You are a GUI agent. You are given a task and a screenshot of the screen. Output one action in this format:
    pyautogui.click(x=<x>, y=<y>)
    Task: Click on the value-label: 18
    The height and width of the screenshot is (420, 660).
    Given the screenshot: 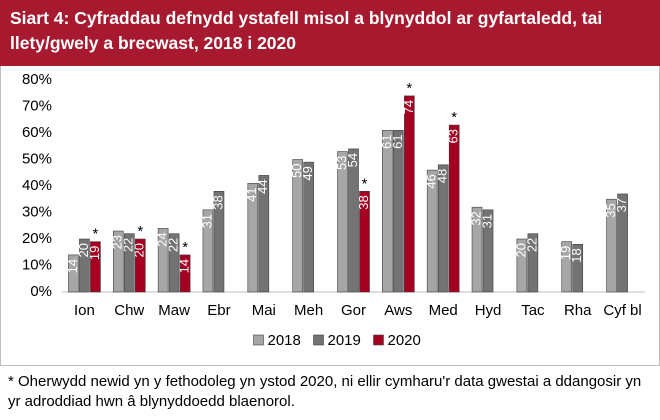 What is the action you would take?
    pyautogui.click(x=576, y=255)
    